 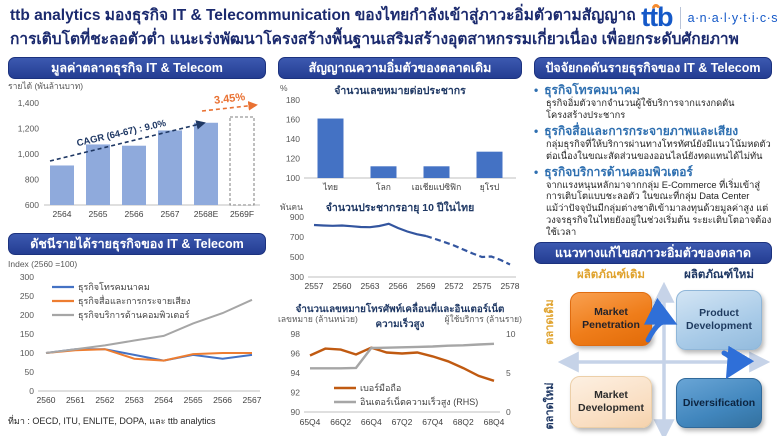 I want to click on svg-text: 10, so click(x=511, y=334).